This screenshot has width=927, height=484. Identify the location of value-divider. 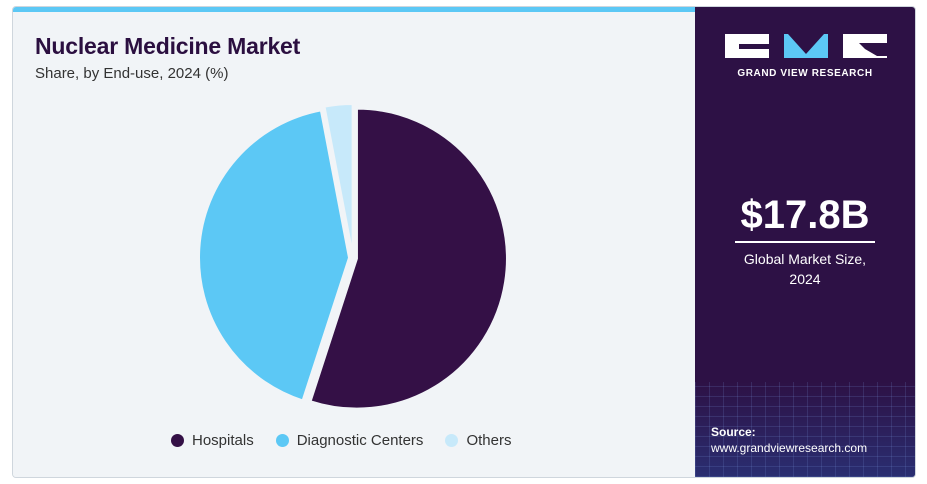
(805, 242).